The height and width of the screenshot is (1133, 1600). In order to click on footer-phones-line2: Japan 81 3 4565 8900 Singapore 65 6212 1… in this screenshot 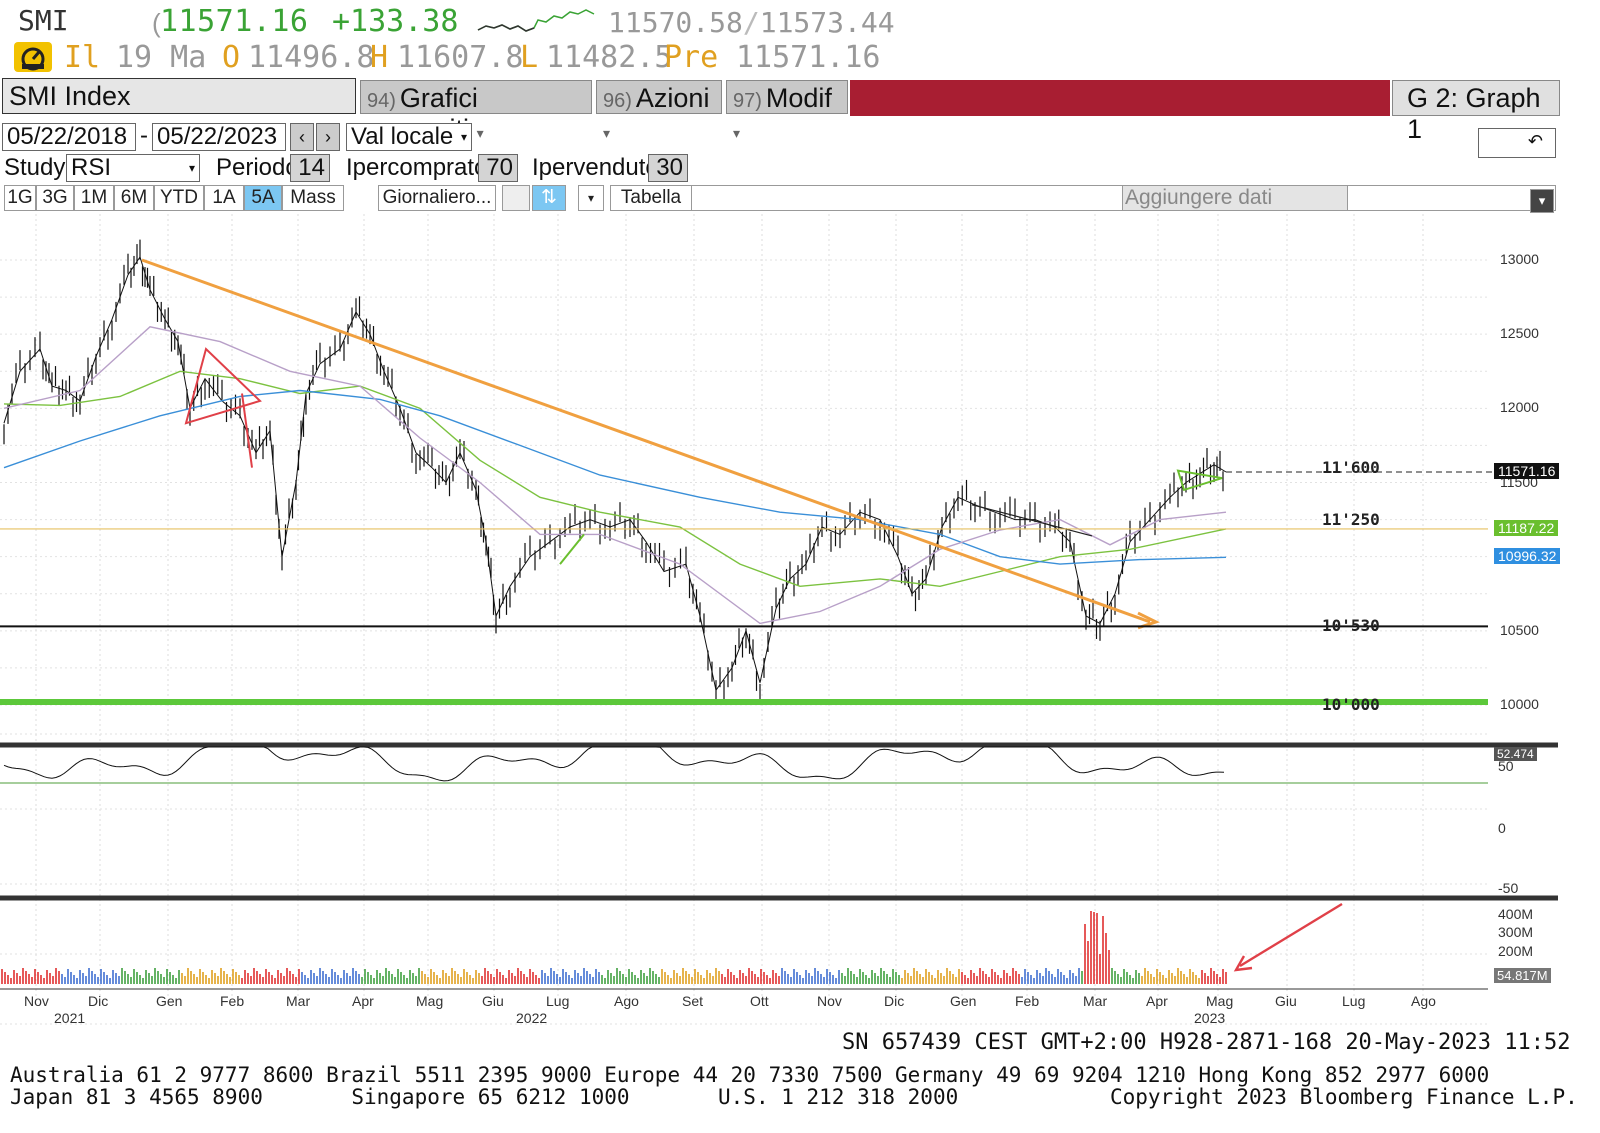, I will do `click(794, 1097)`.